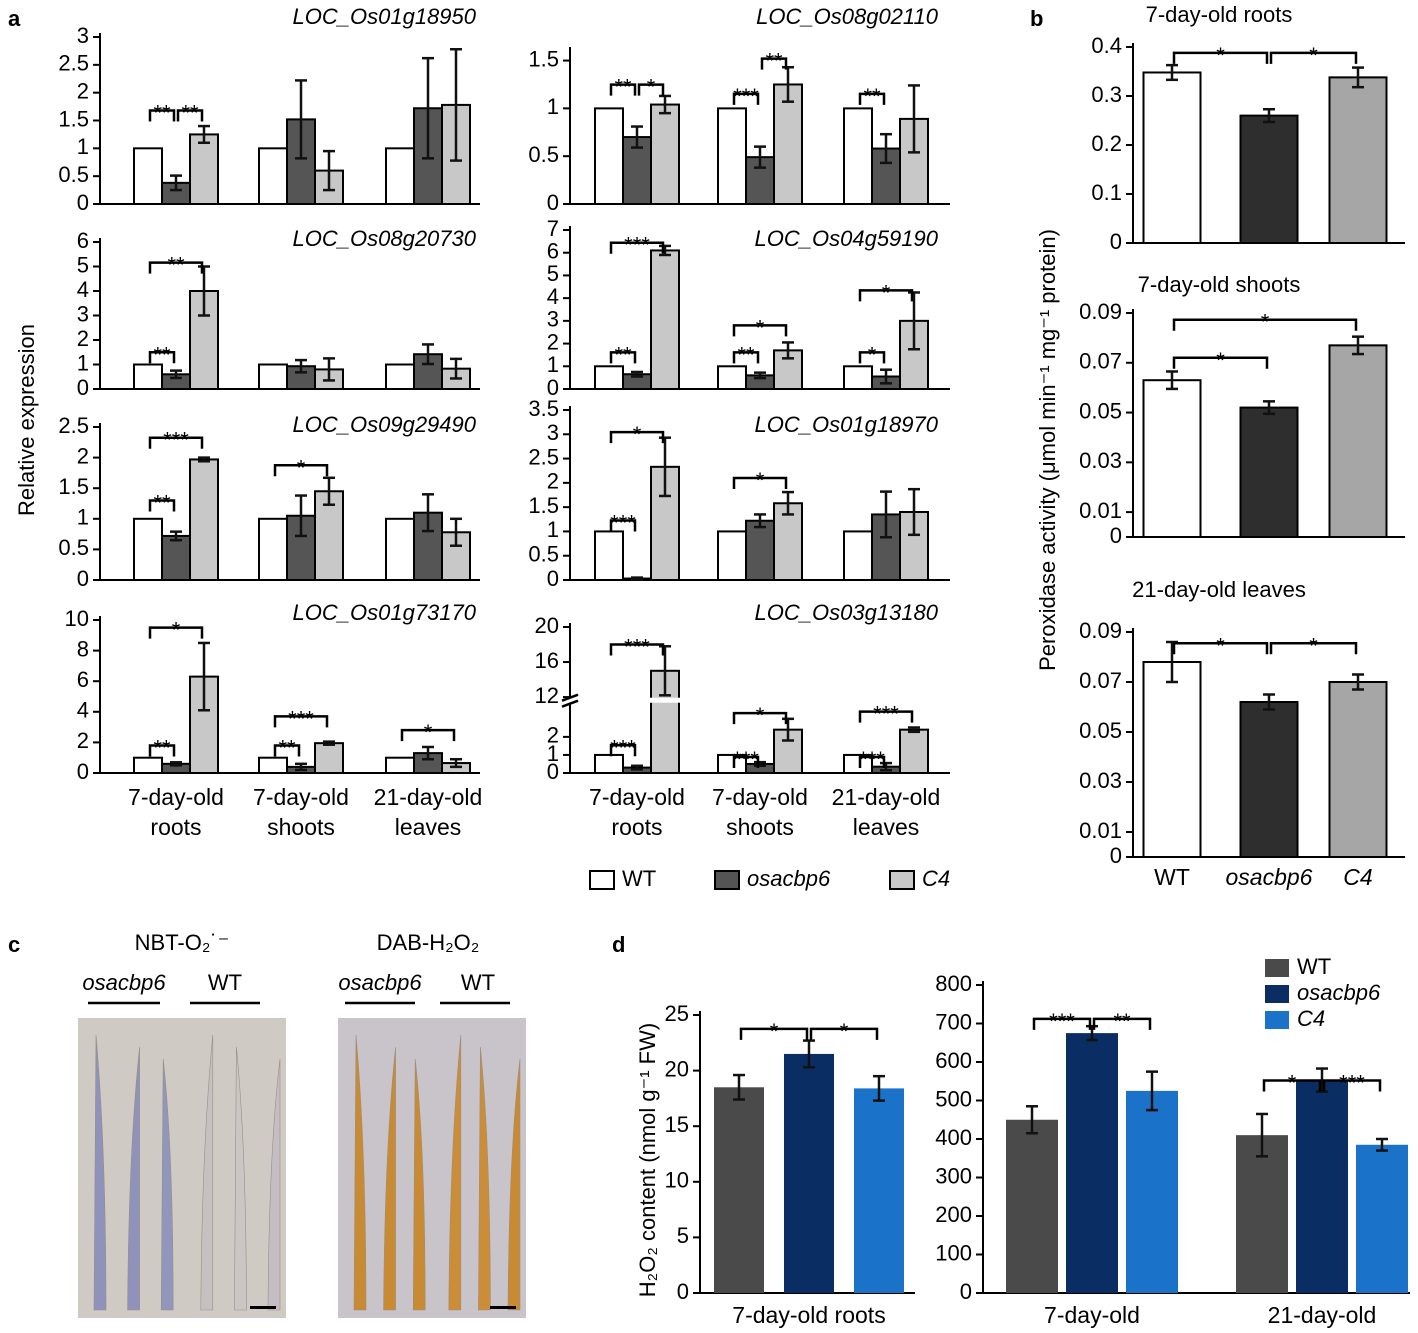  Describe the element at coordinates (428, 942) in the screenshot. I see `image-title: DAB-H₂O₂` at that location.